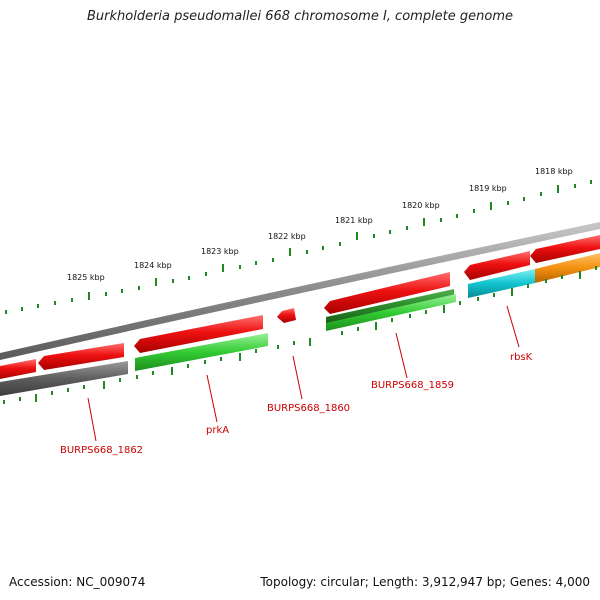 Image resolution: width=600 pixels, height=600 pixels. What do you see at coordinates (554, 171) in the screenshot?
I see `tick-label-1818: 1818 kbp` at bounding box center [554, 171].